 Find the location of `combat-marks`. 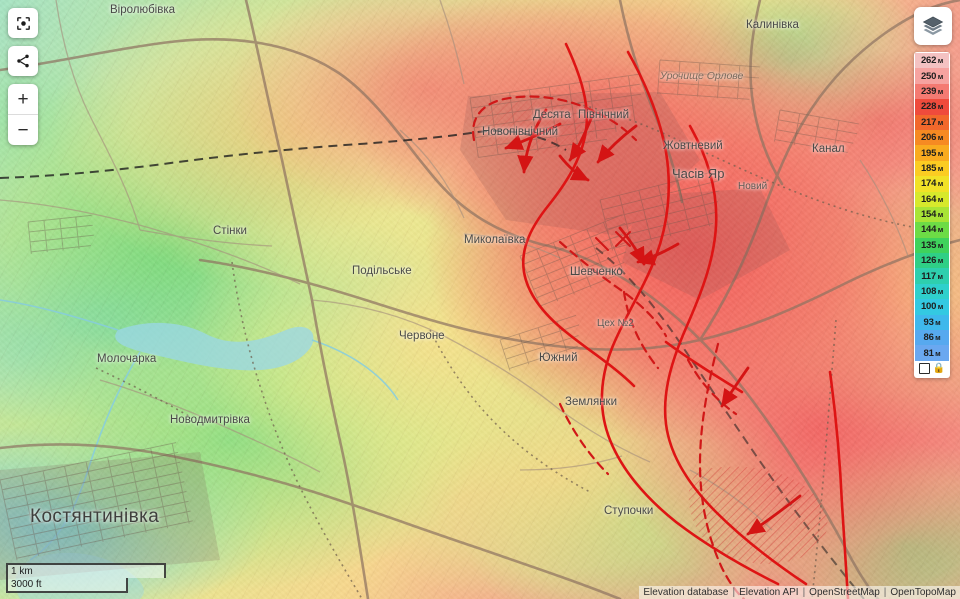

combat-marks is located at coordinates (629, 245).